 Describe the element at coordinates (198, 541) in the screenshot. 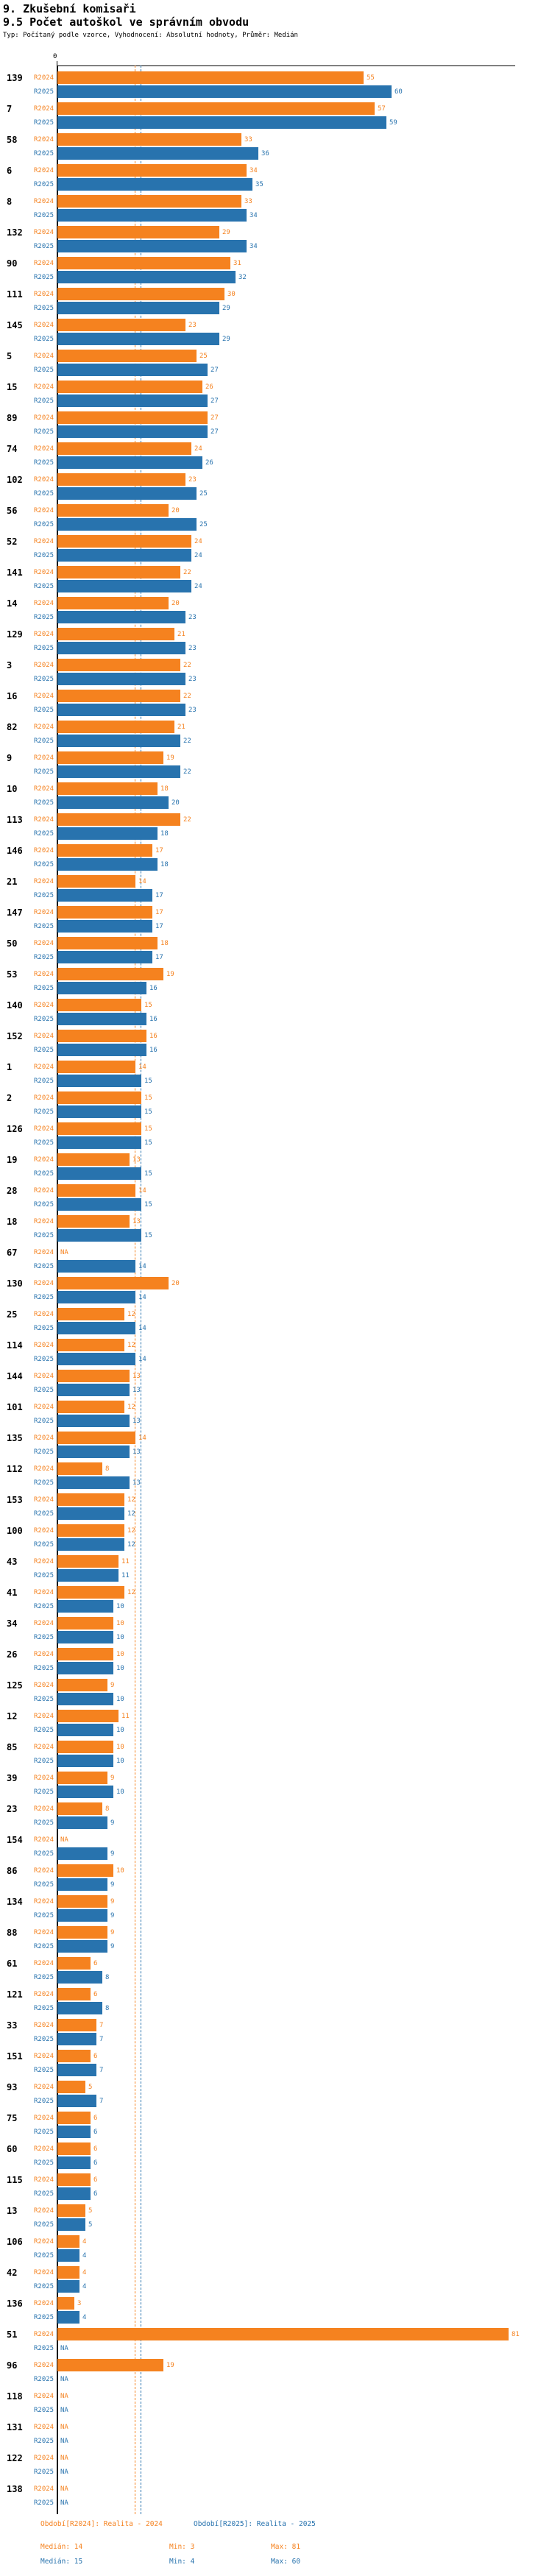

I see `bar-value-r2024: 24` at that location.